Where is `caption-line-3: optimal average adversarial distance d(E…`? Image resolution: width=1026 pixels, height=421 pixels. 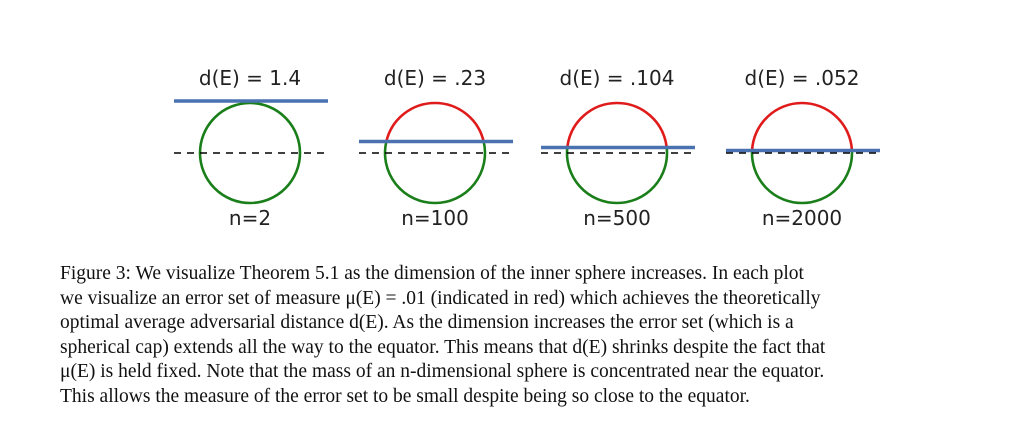
caption-line-3: optimal average adversarial distance d(E… is located at coordinates (427, 323).